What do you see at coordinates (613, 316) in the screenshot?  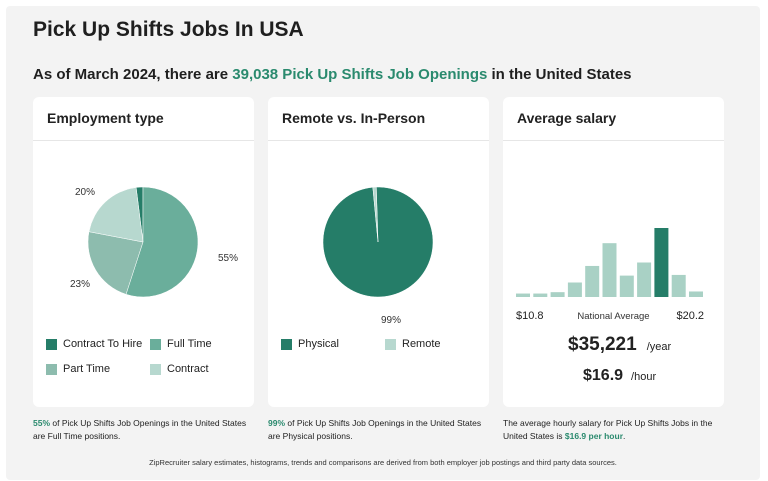 I see `national-average-label: National Average` at bounding box center [613, 316].